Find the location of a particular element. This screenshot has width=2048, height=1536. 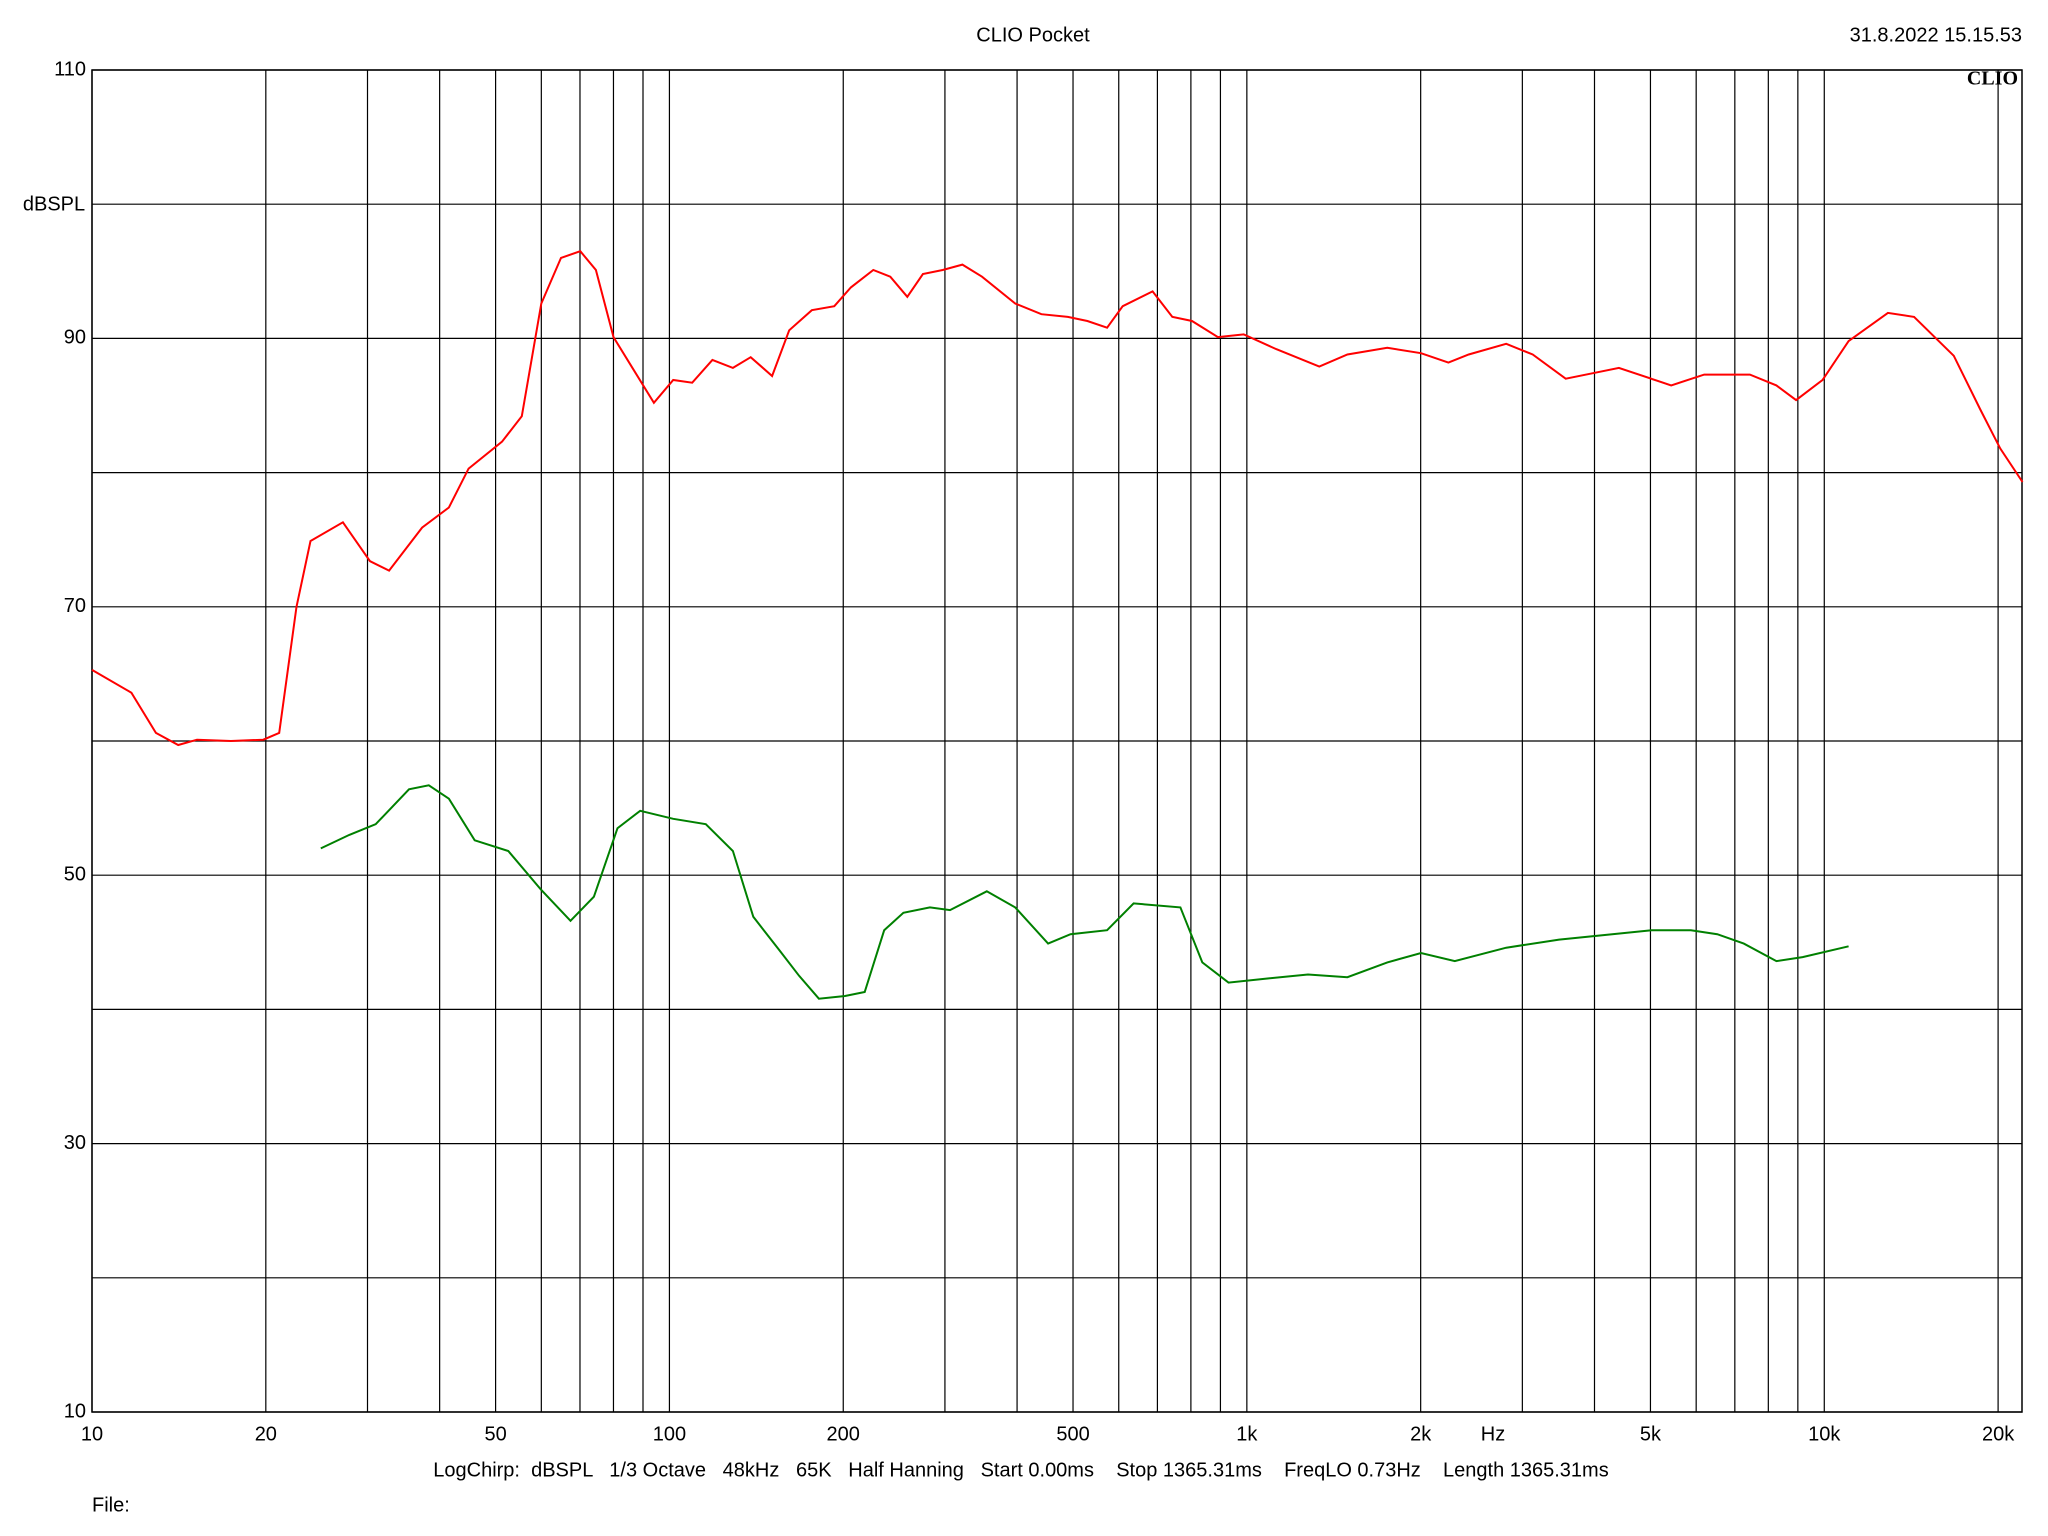

x-tick-label: 5k is located at coordinates (1651, 1434).